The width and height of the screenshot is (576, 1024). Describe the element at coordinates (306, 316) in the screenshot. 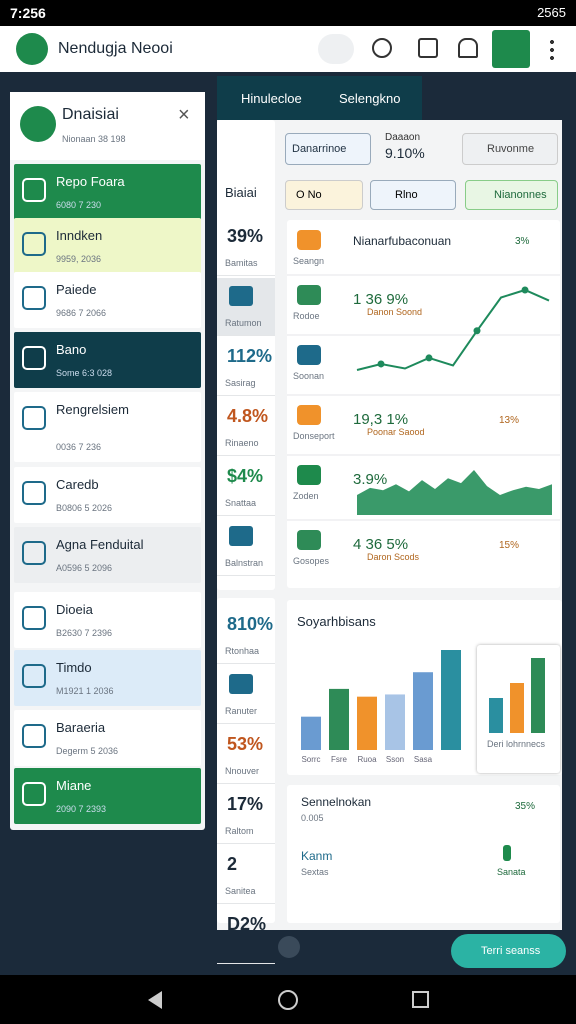

I see `row-label: Rodoe` at that location.